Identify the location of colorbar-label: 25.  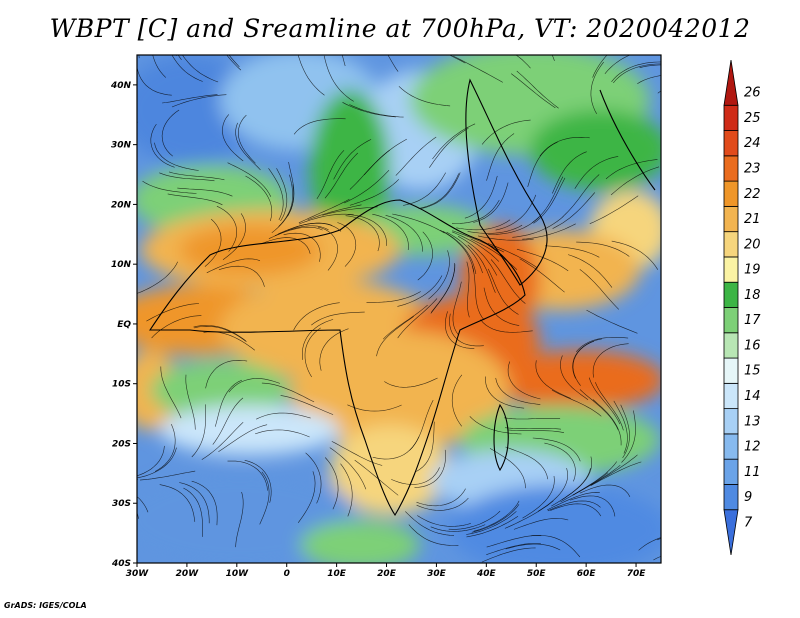
(752, 118).